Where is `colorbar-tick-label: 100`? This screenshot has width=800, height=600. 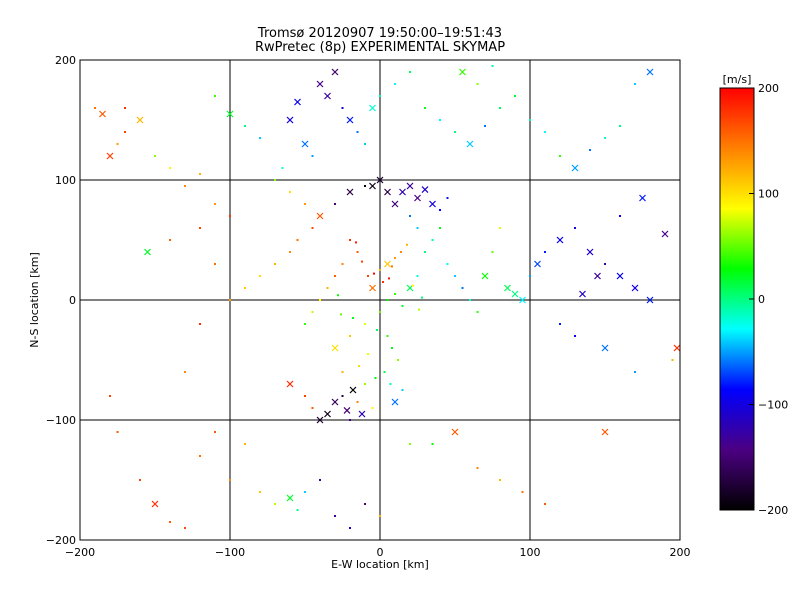
colorbar-tick-label: 100 is located at coordinates (768, 194).